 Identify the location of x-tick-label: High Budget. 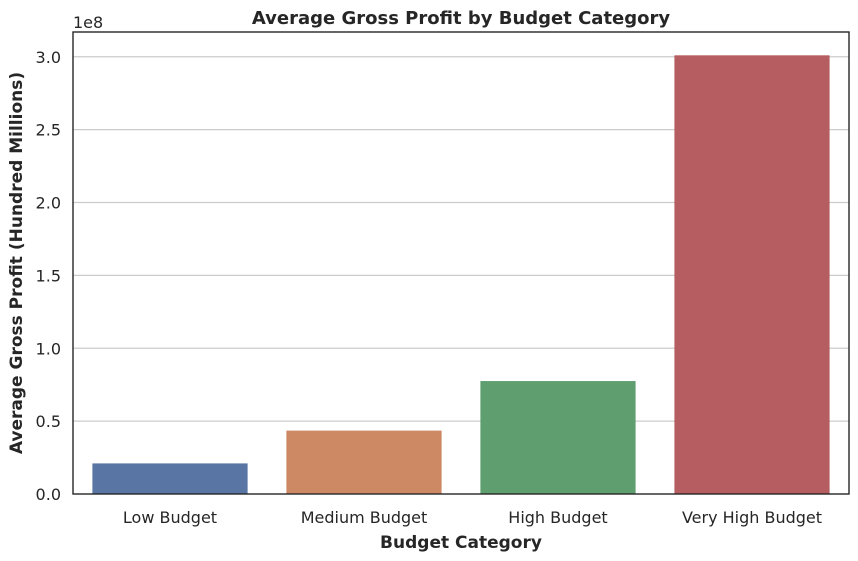
(557, 517).